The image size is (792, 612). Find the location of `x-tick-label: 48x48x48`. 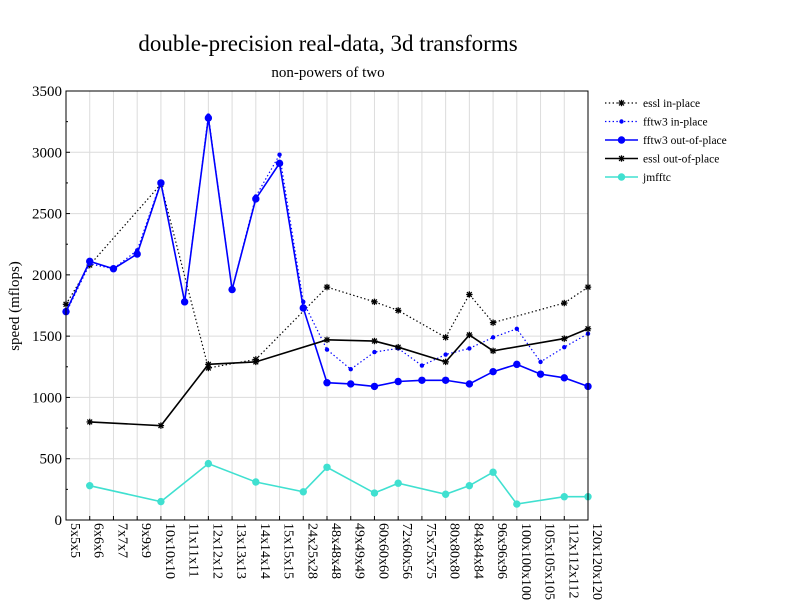

x-tick-label: 48x48x48 is located at coordinates (335, 551).